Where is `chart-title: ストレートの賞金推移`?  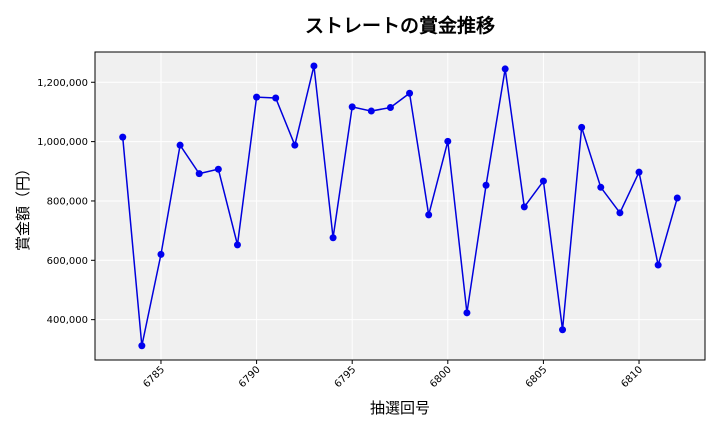
chart-title: ストレートの賞金推移 is located at coordinates (400, 25).